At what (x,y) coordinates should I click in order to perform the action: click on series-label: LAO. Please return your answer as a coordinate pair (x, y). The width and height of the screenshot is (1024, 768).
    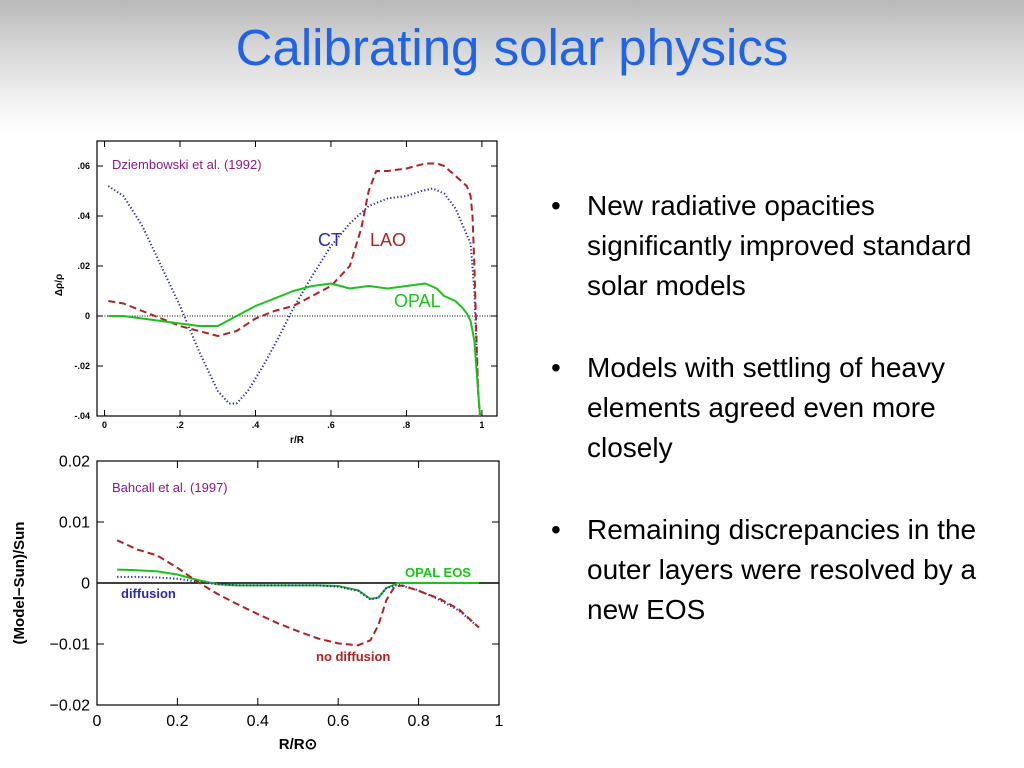
    Looking at the image, I should click on (388, 240).